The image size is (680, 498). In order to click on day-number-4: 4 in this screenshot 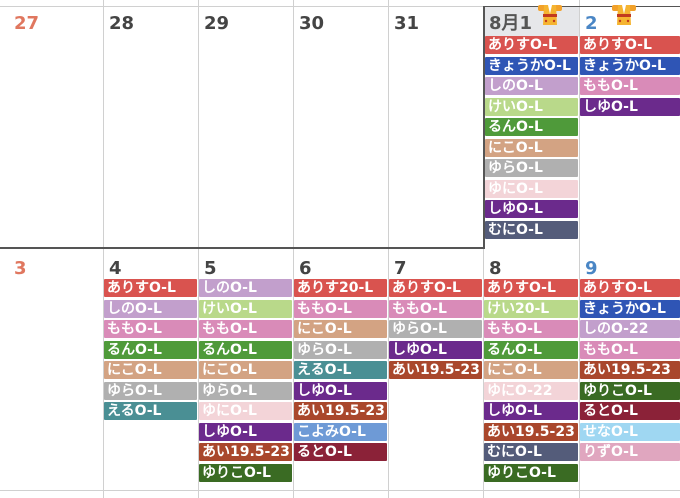, I will do `click(115, 268)`.